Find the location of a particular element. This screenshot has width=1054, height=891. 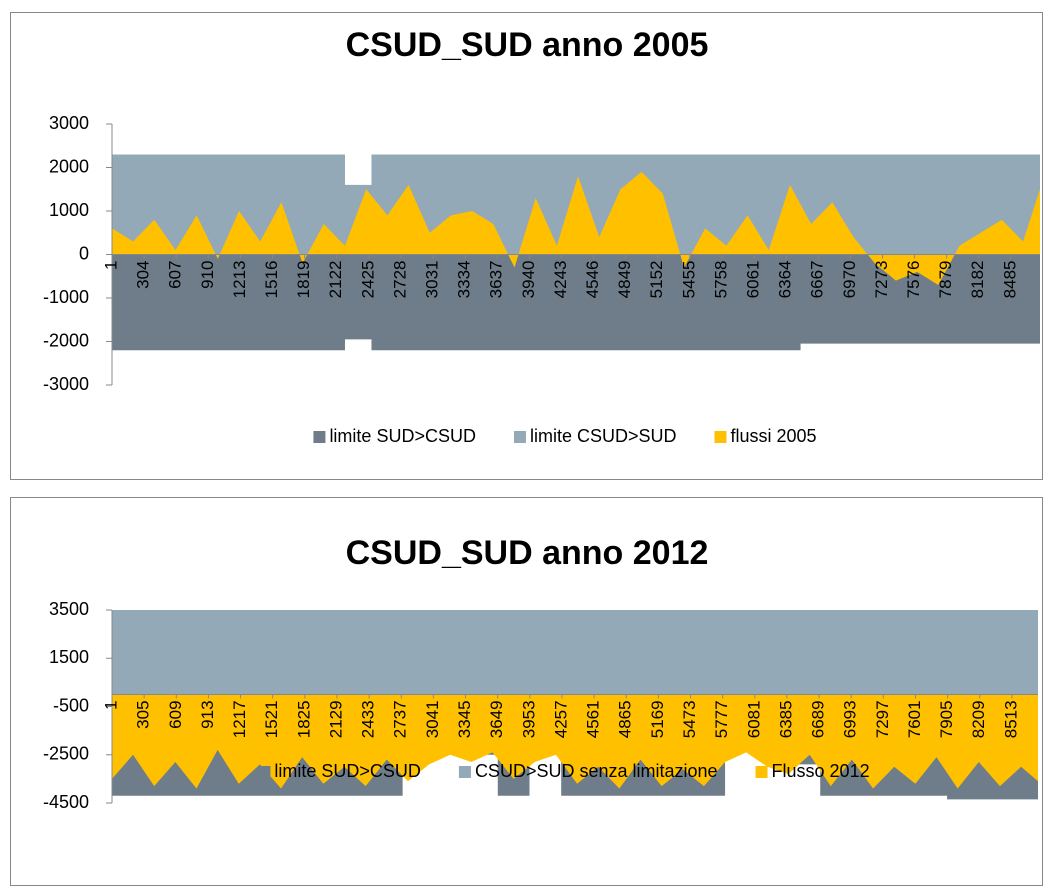

x-tick-label: 5473 is located at coordinates (689, 719).